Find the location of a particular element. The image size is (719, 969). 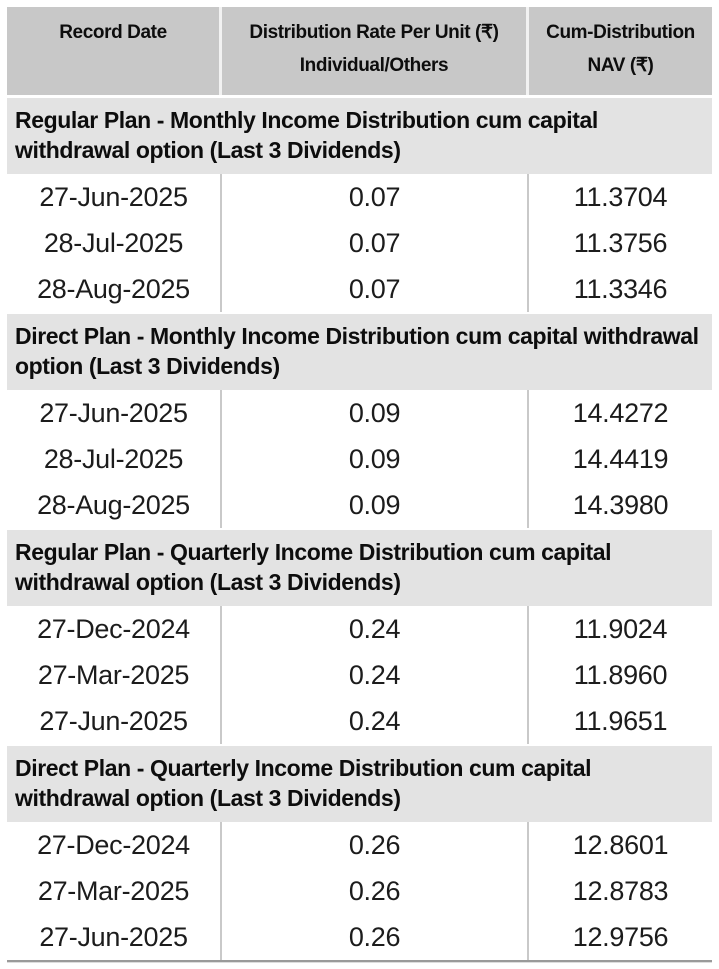

header-rate-line2: Individual/Others is located at coordinates (374, 66).